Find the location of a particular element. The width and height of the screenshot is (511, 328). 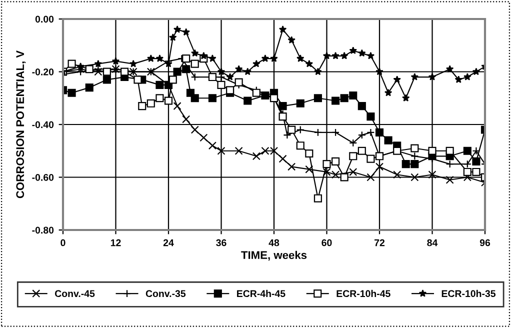

x-tick-label: 84 is located at coordinates (432, 242).